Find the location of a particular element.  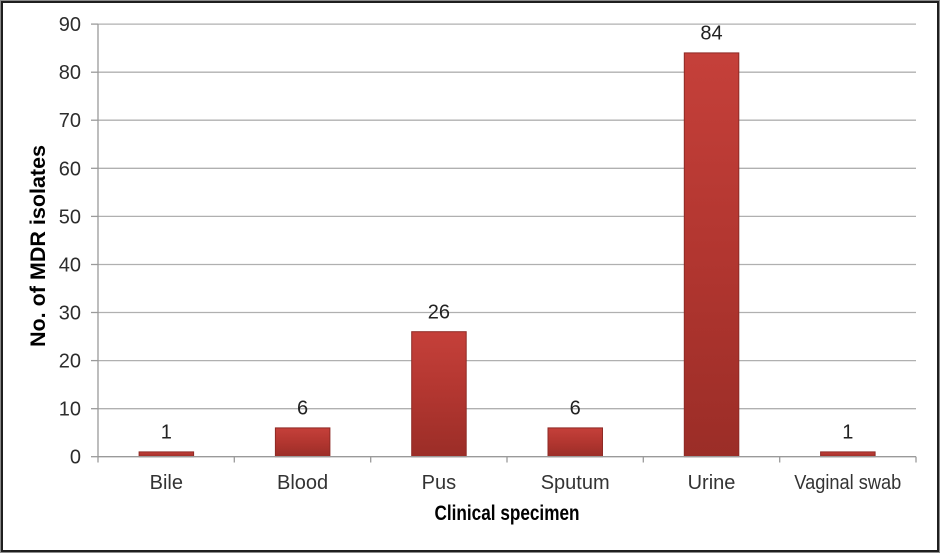

svg-text: 30 is located at coordinates (70, 314).